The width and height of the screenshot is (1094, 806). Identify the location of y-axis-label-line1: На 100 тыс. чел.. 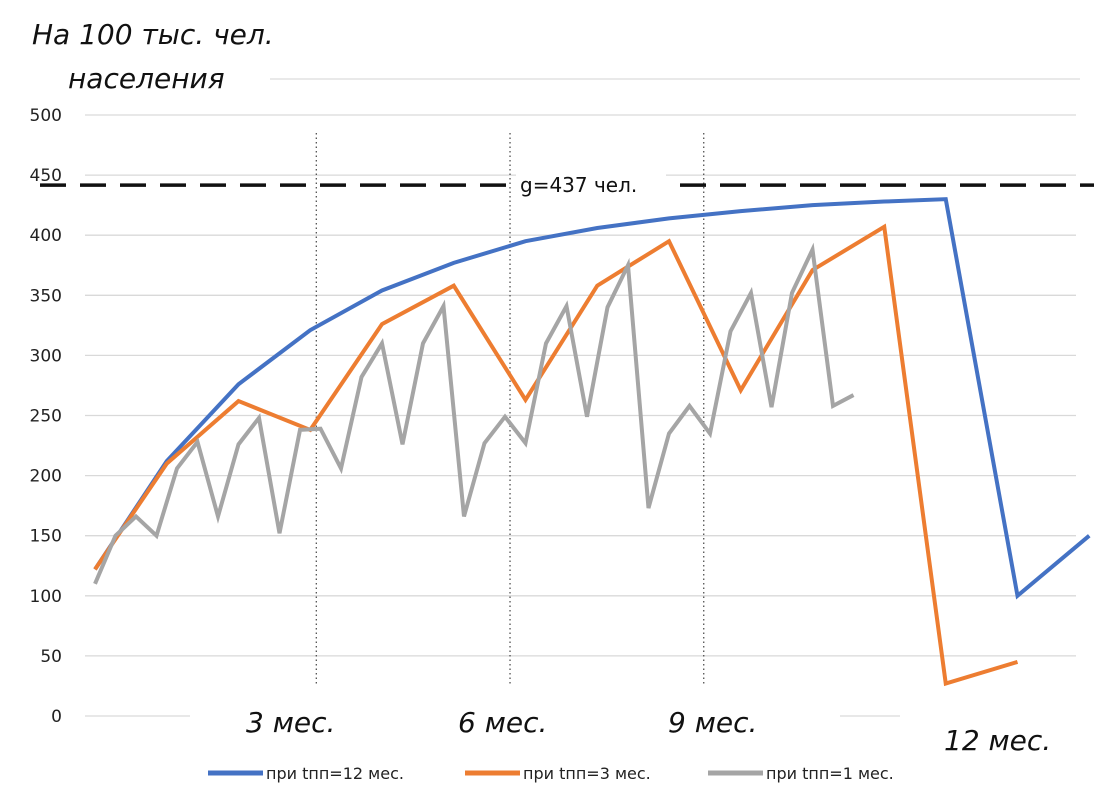
(153, 34).